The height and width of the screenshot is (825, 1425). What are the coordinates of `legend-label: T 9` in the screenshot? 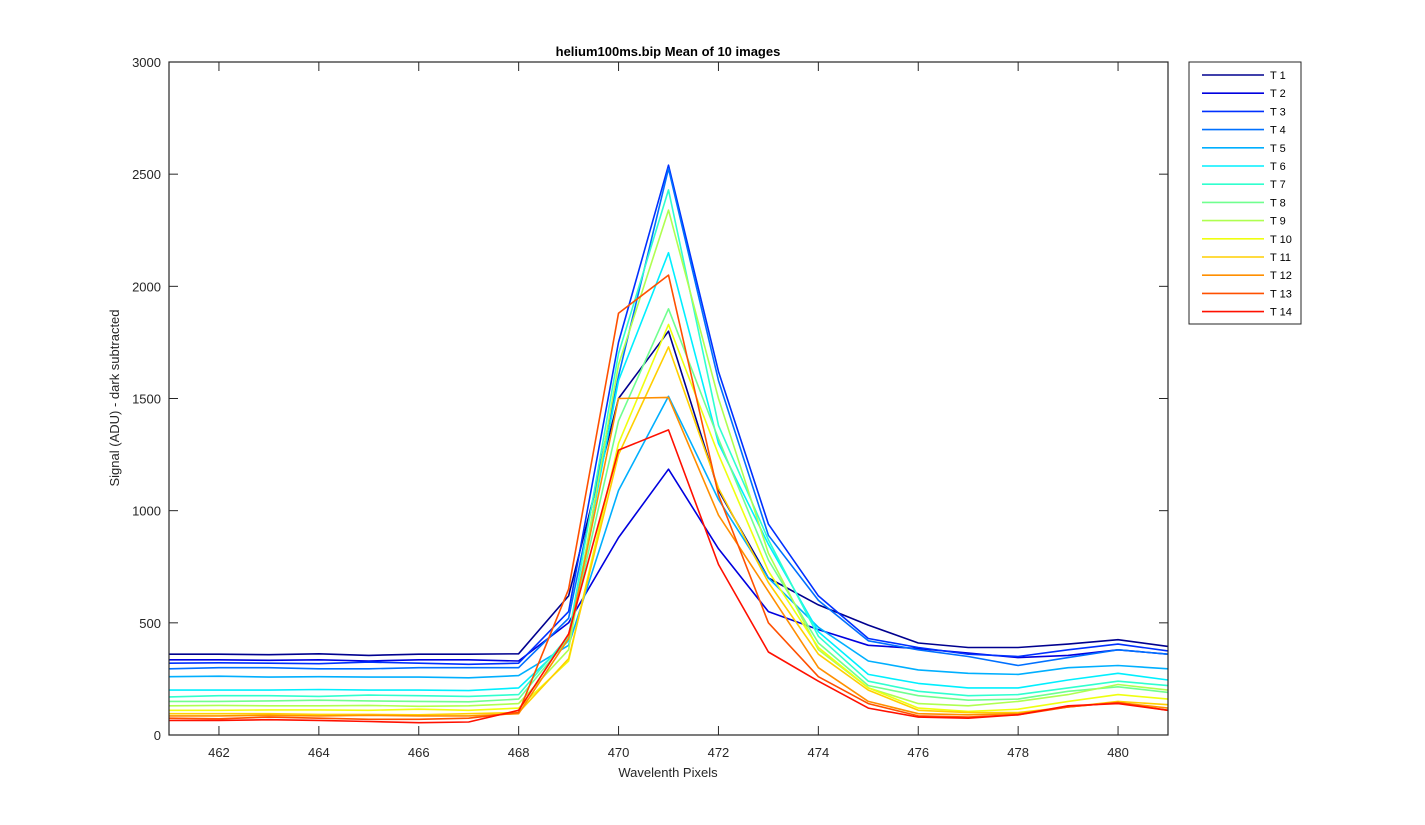 It's located at (1278, 222).